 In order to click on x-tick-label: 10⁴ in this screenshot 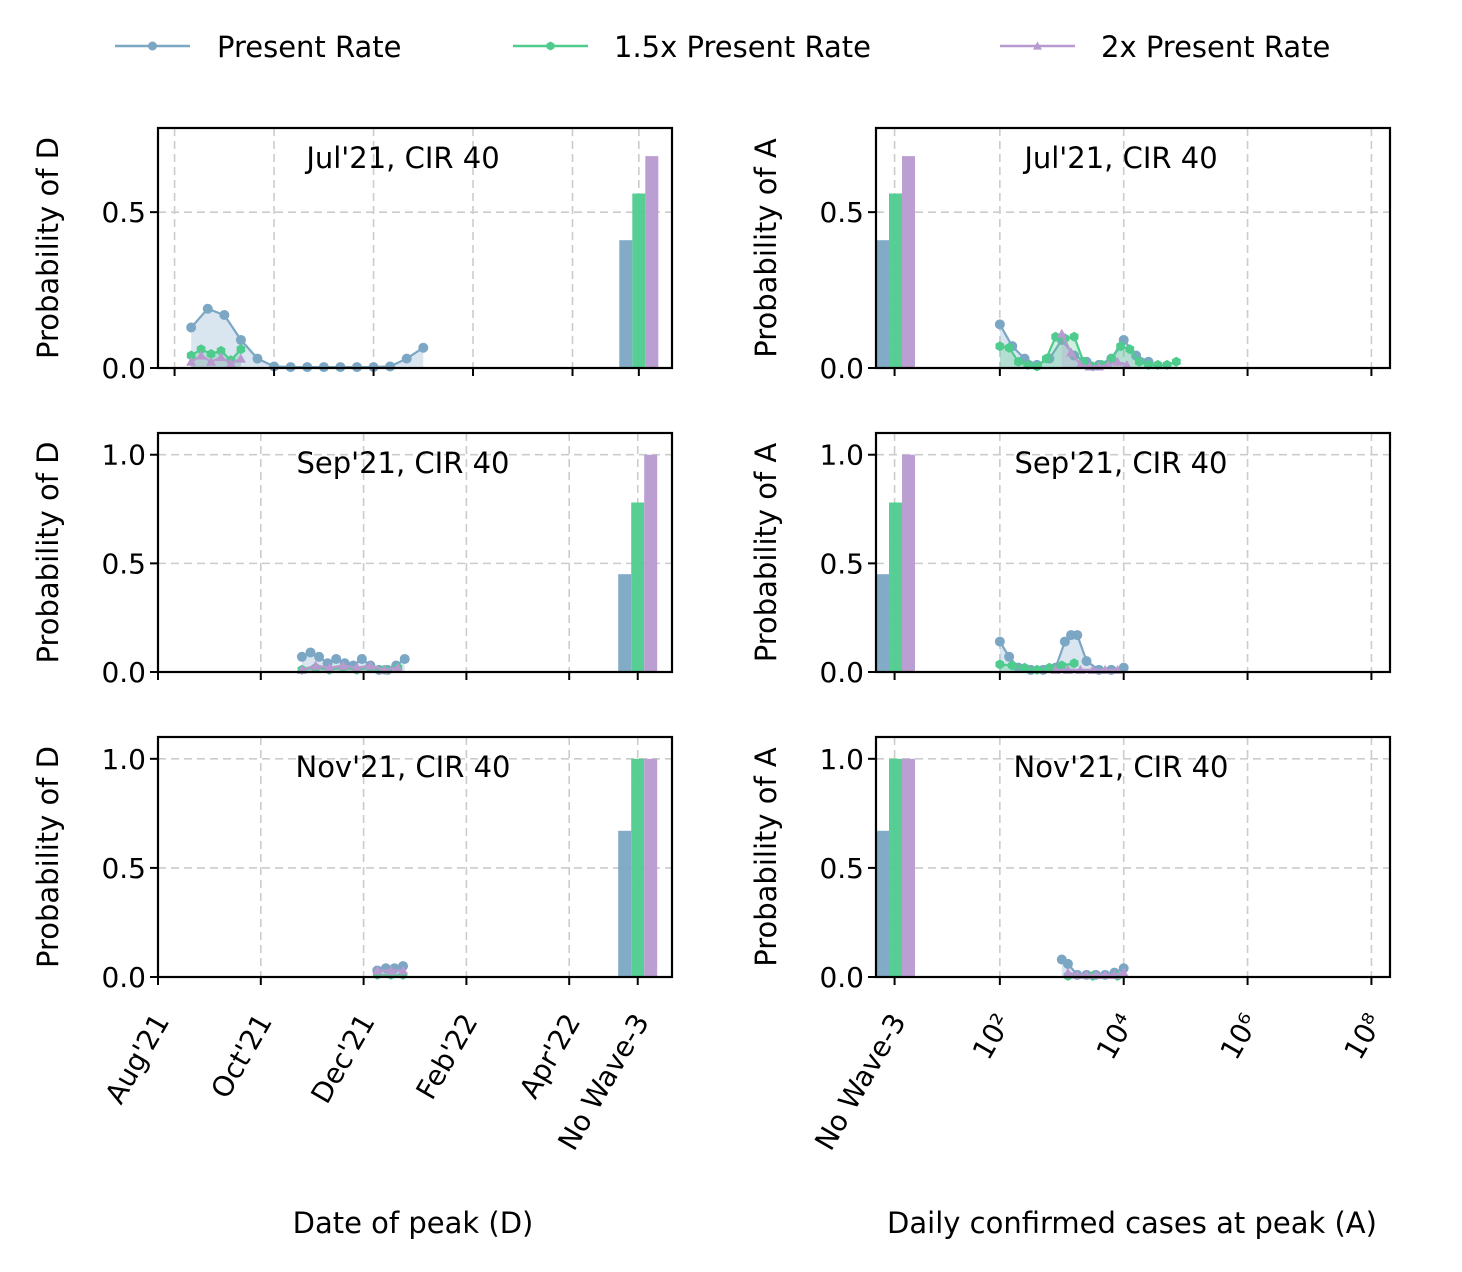, I will do `click(1116, 1036)`.